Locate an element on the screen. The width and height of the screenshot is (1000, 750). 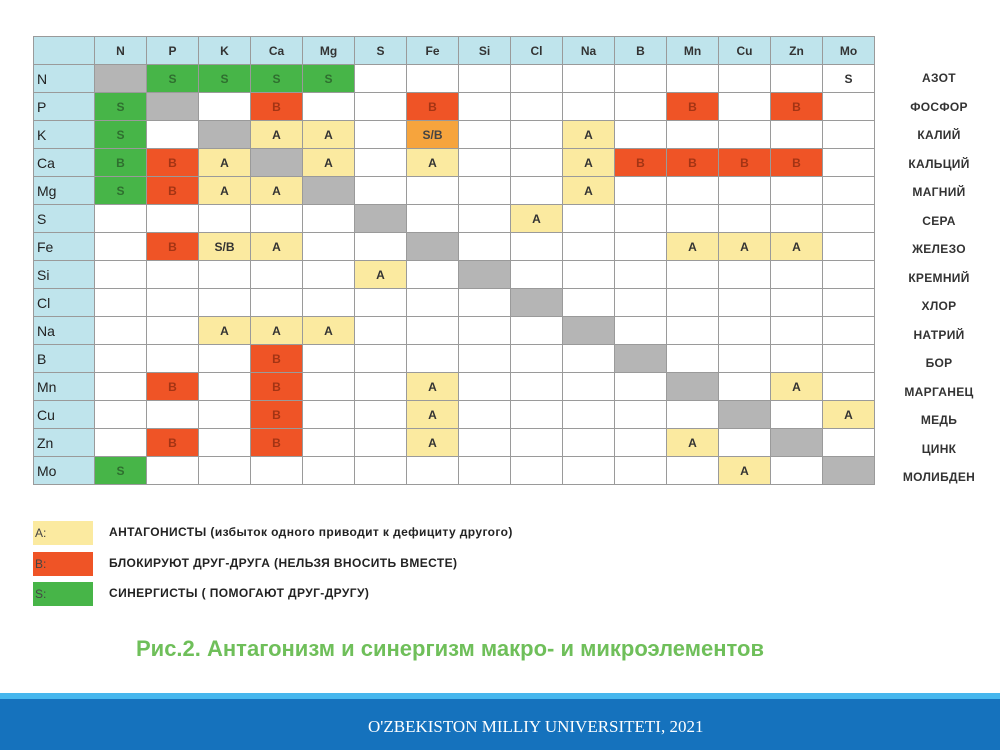
element-name-russian: ФОСФОР is located at coordinates (939, 106).